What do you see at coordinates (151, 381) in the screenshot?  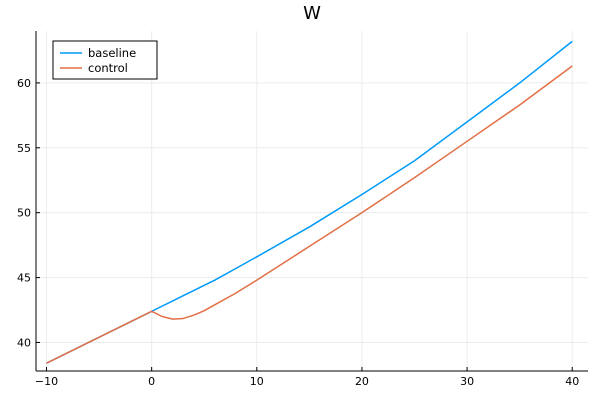 I see `x-tick-label: 0` at bounding box center [151, 381].